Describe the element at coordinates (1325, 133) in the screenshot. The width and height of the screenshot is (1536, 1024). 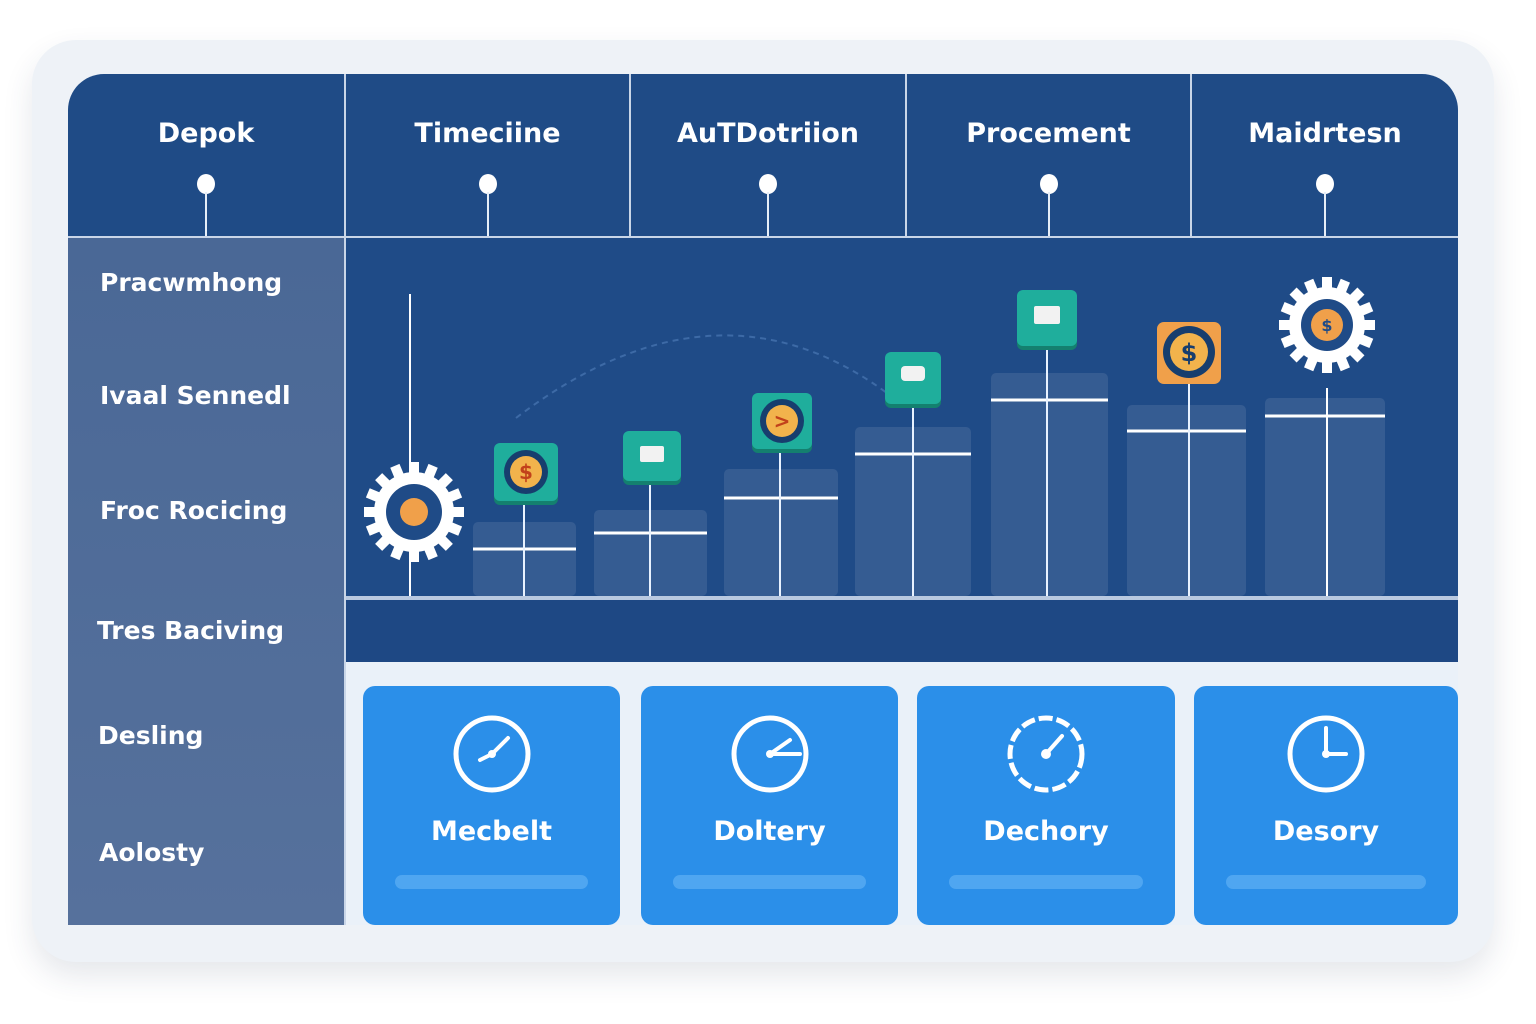
I see `header-label: Maidrtesn` at that location.